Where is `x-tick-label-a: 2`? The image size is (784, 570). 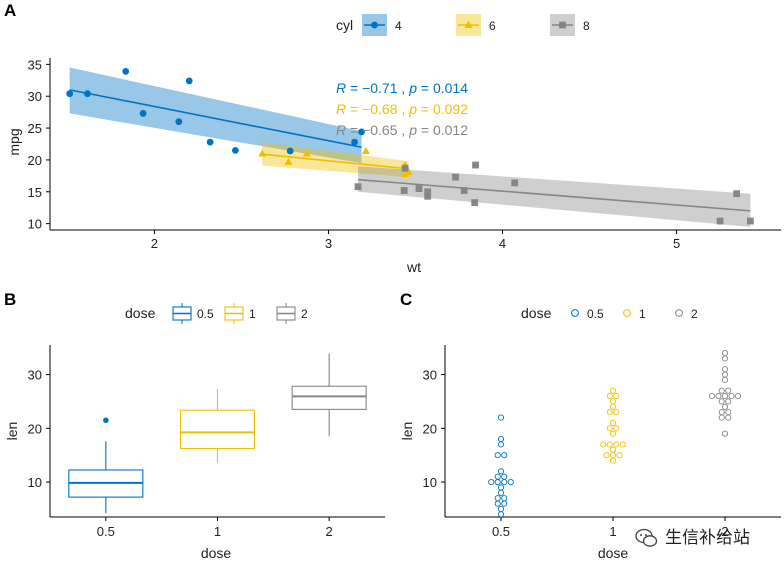
x-tick-label-a: 2 is located at coordinates (154, 243).